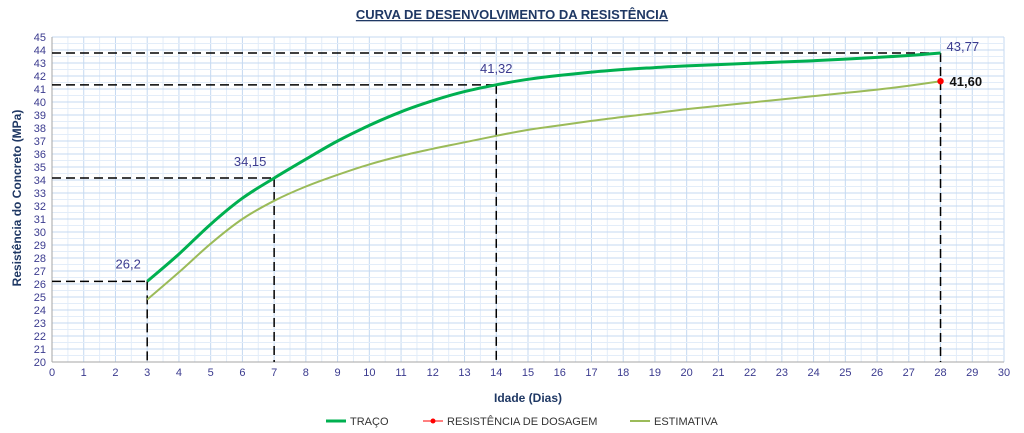 The image size is (1024, 433). What do you see at coordinates (17, 198) in the screenshot?
I see `y-axis-label: Resistência do Concreto (MPa)` at bounding box center [17, 198].